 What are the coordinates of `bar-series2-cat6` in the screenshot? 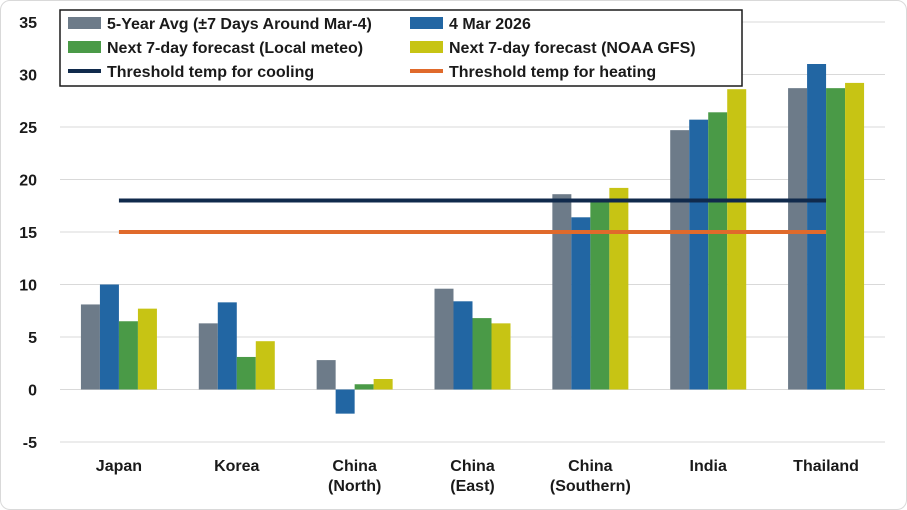 It's located at (699, 254).